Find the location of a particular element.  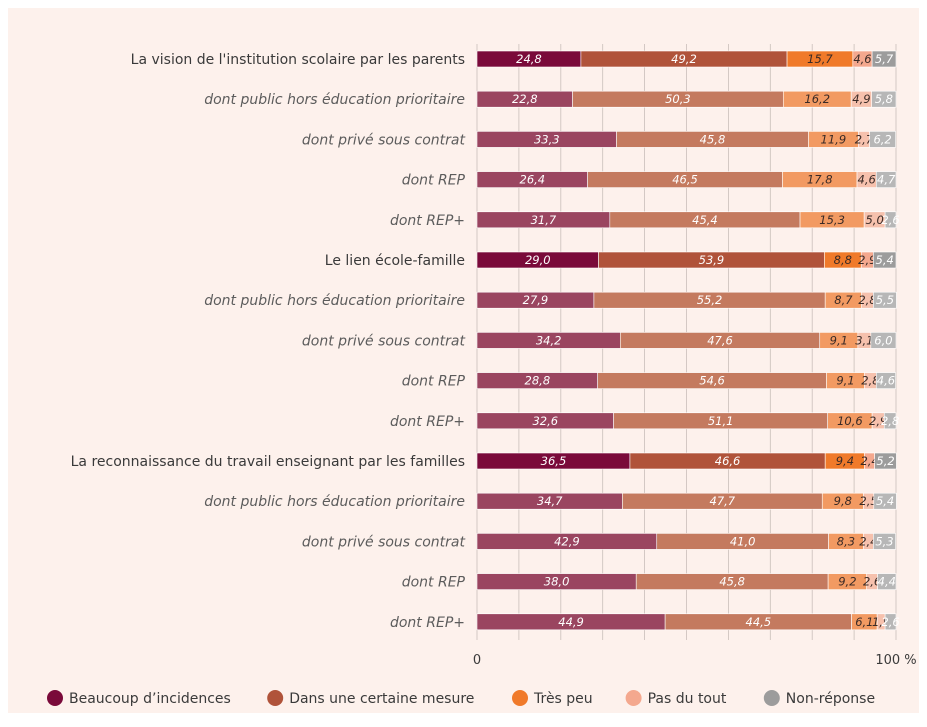

bar-value-label: 51,1 is located at coordinates (721, 421).